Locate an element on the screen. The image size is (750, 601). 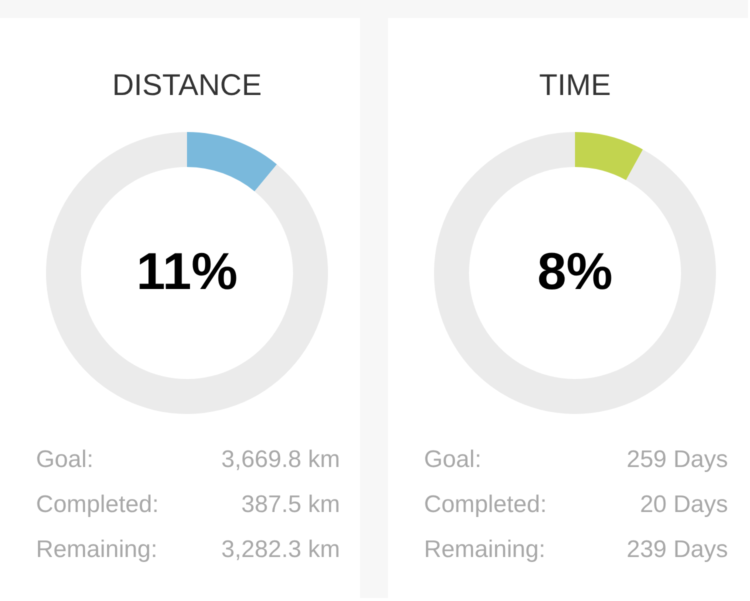
text: 259 Days is located at coordinates (677, 459).